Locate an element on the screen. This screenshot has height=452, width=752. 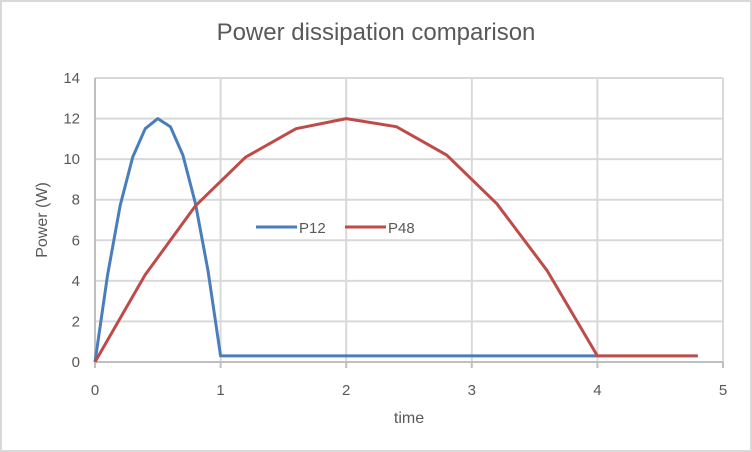
y-axis-label: Power (W) is located at coordinates (42, 220).